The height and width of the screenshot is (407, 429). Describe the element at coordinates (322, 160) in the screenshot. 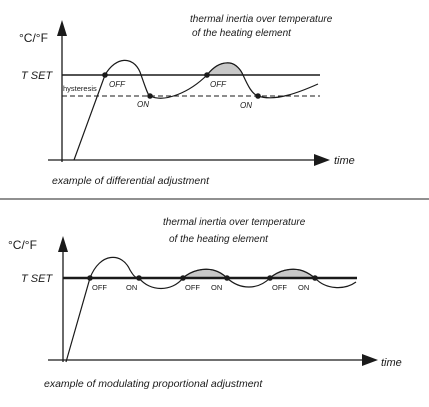

I see `top-x-arrow` at that location.